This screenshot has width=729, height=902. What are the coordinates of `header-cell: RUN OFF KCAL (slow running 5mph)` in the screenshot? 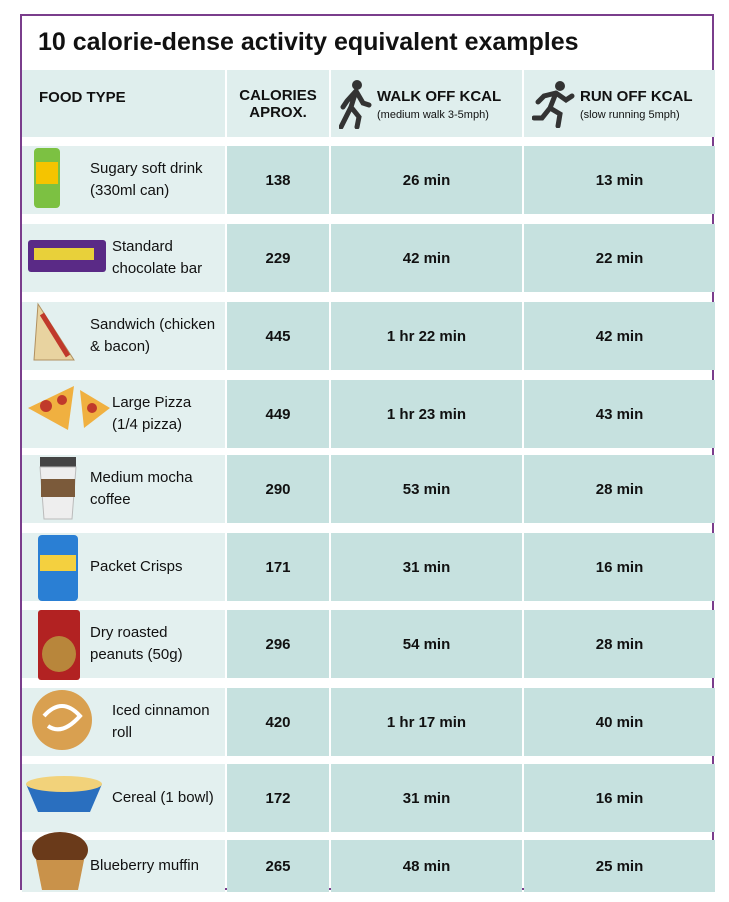 It's located at (619, 103).